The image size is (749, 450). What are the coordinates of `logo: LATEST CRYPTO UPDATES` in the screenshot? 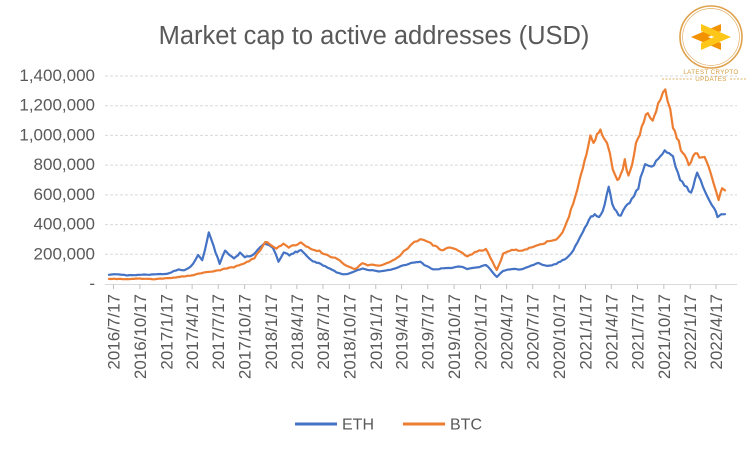 It's located at (704, 44).